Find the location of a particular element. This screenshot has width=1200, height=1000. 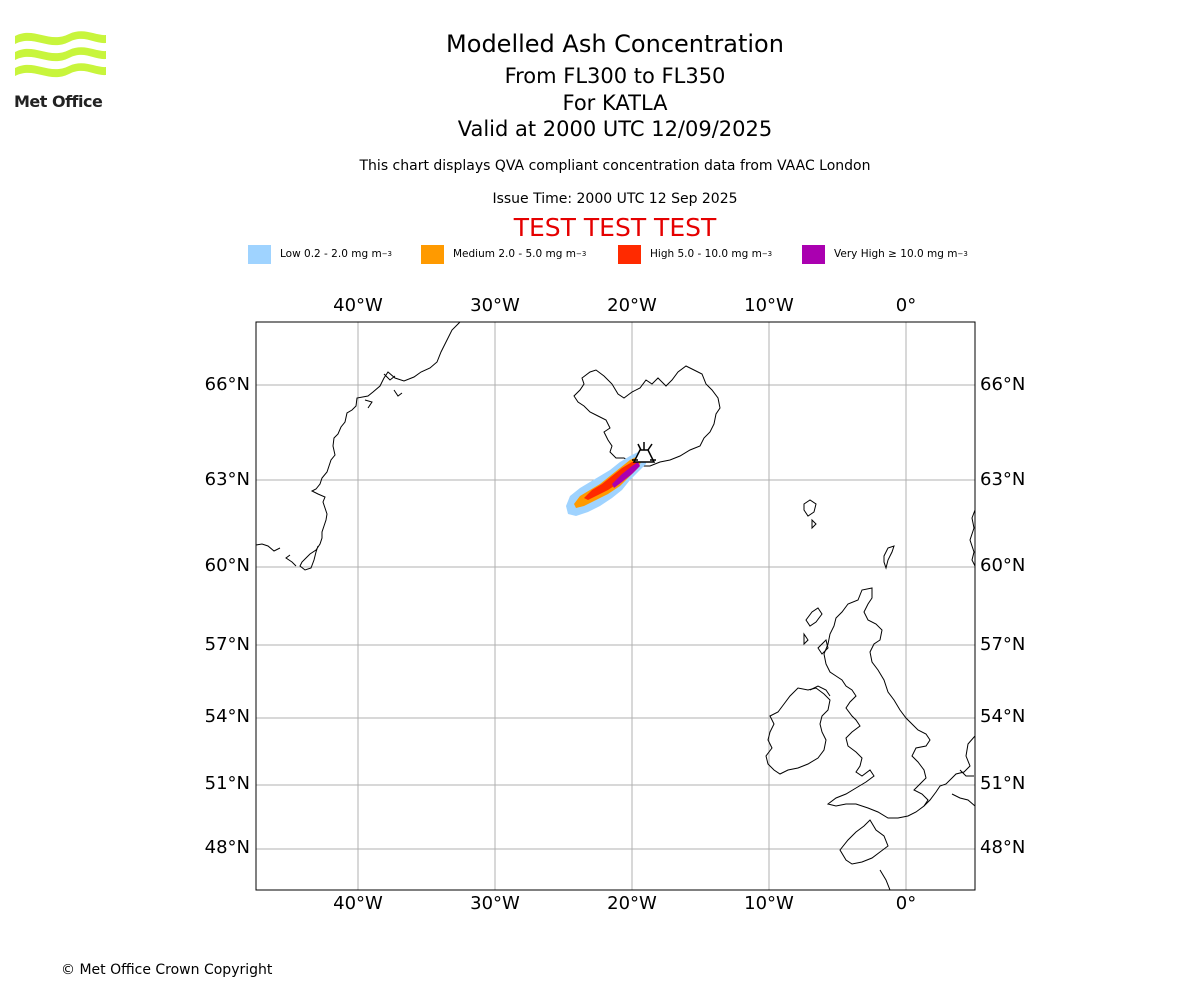

greenland-coastline is located at coordinates (358, 446).